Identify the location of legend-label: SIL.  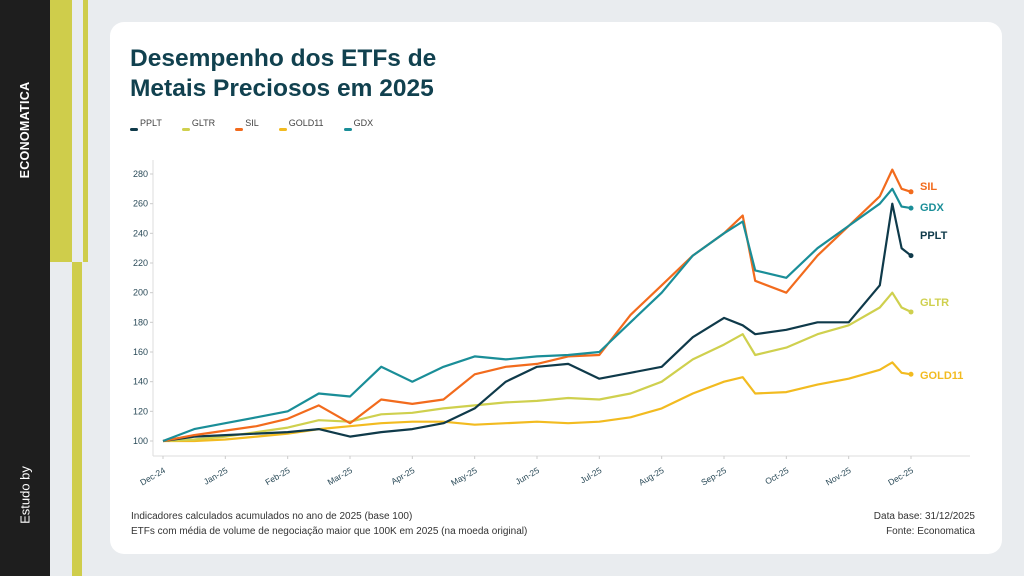
(252, 123).